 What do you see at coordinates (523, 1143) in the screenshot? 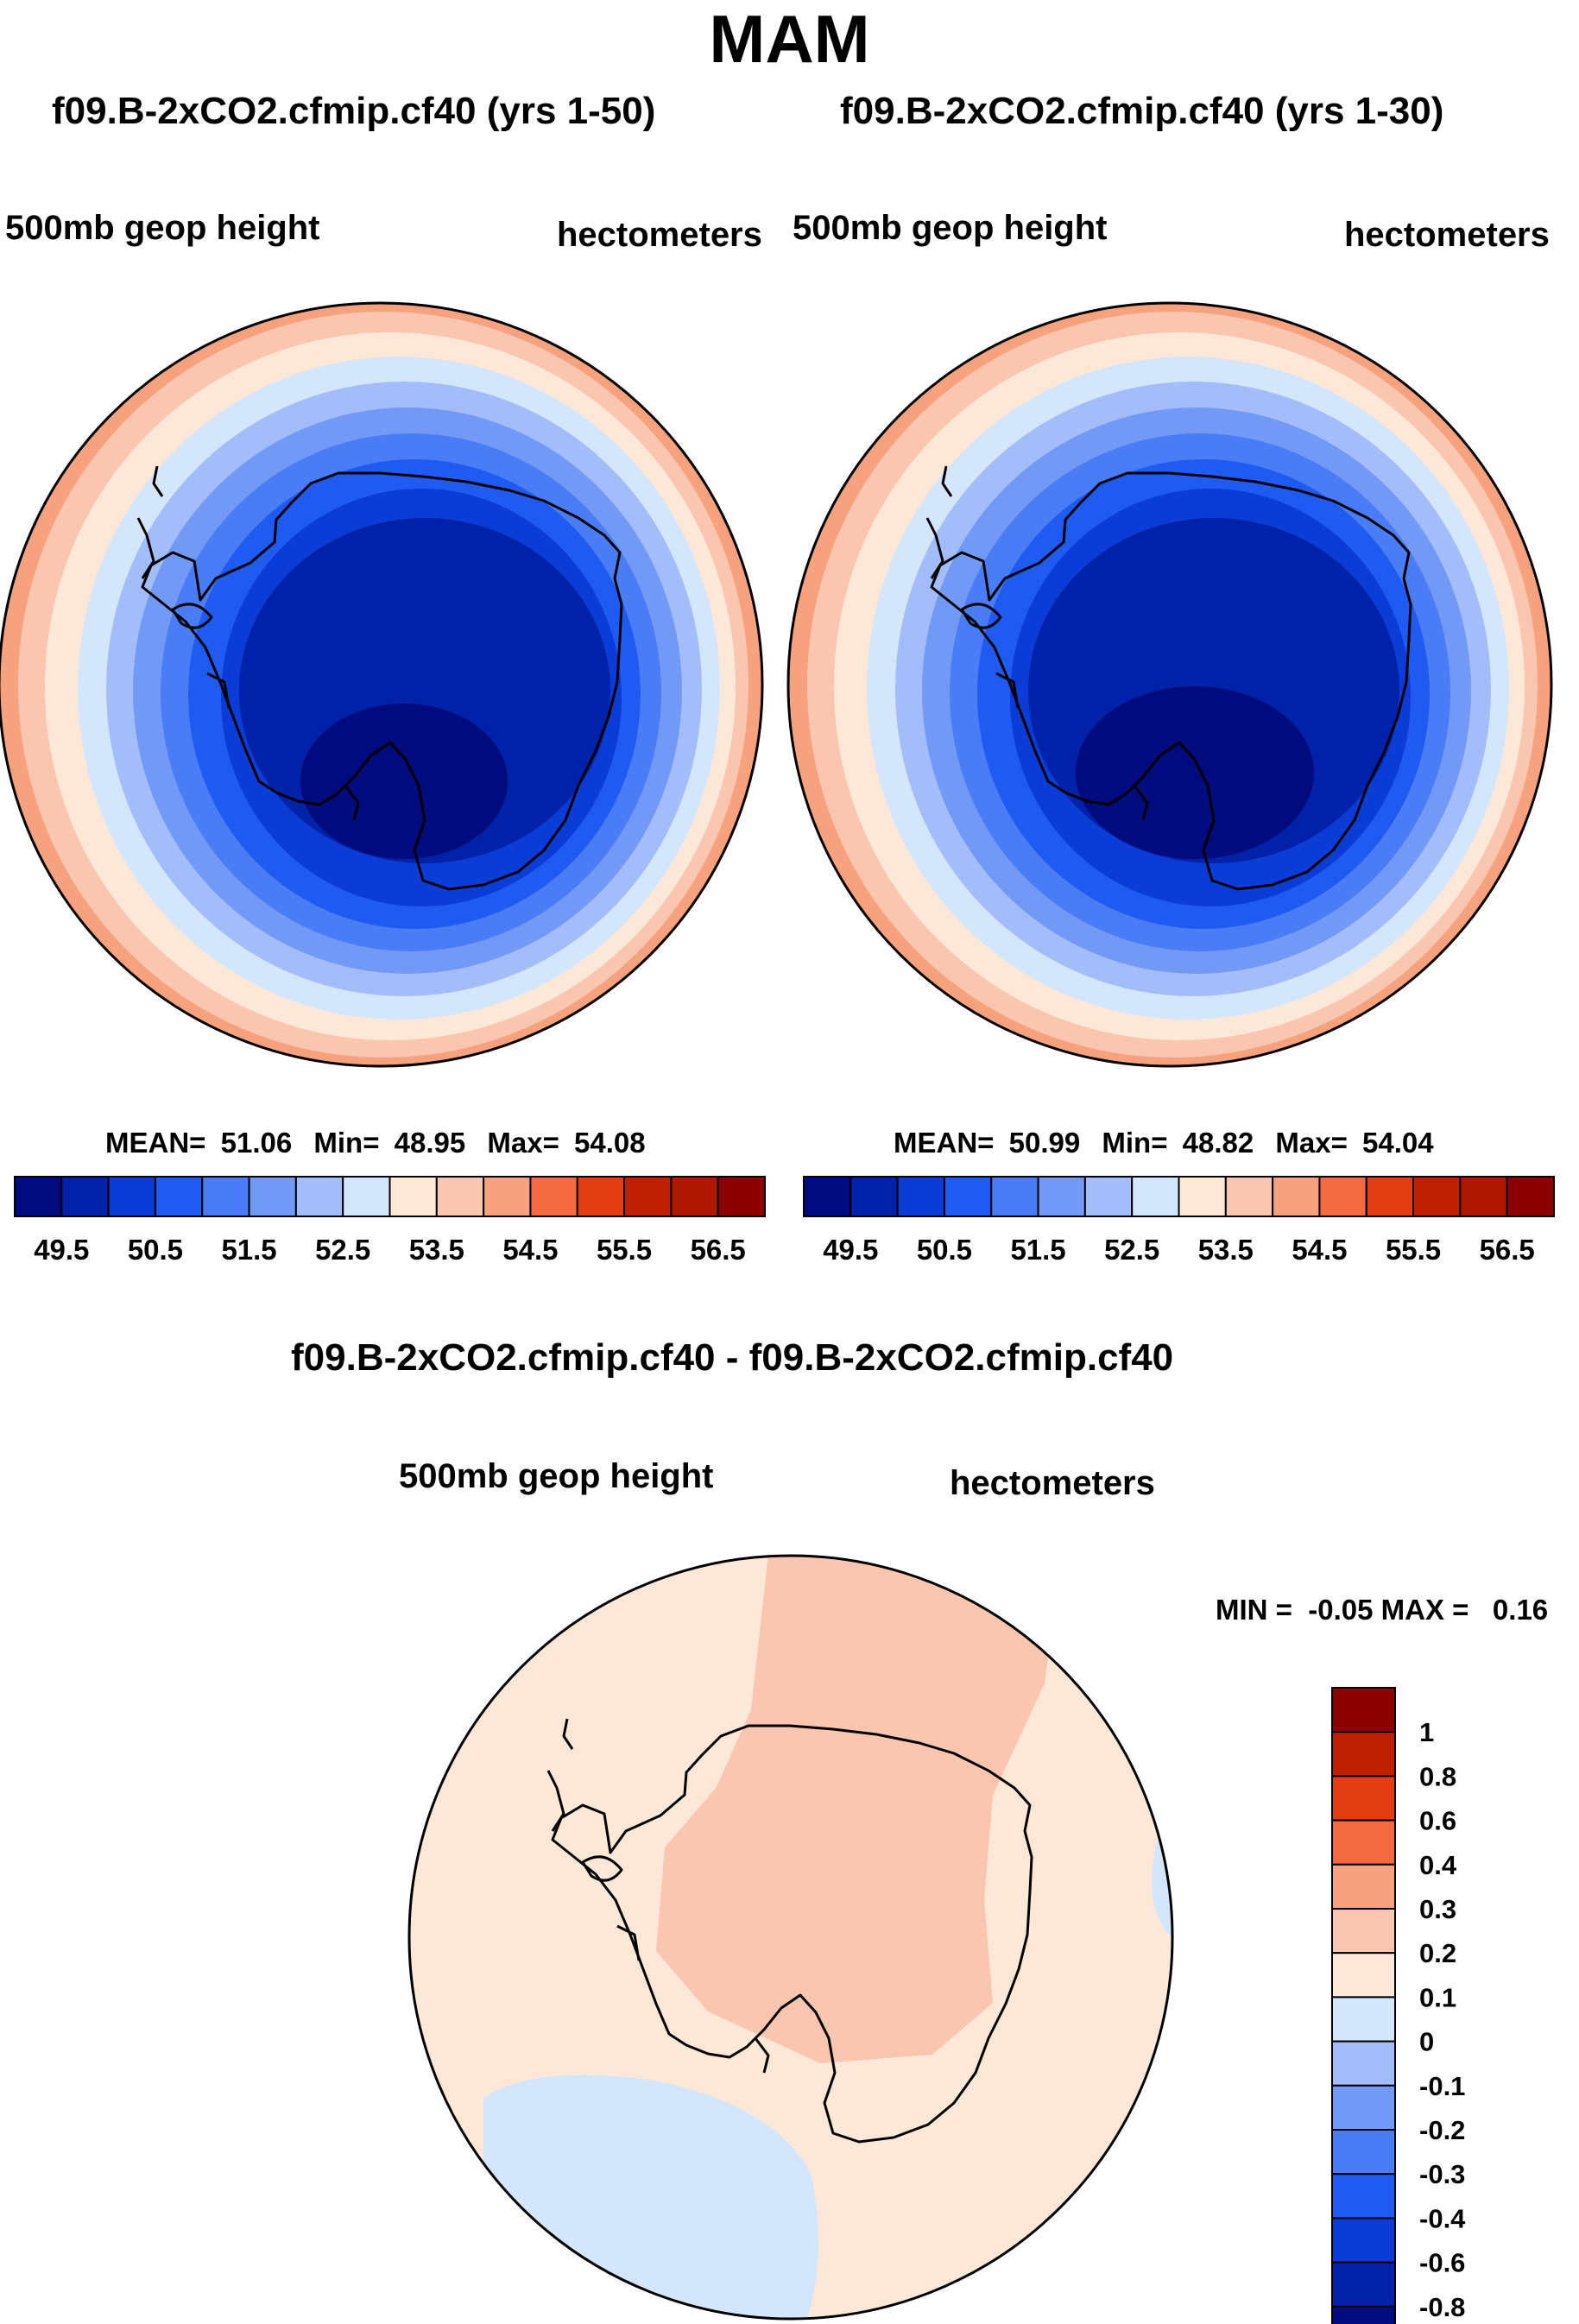
I see `panel1-max-label: Max=` at bounding box center [523, 1143].